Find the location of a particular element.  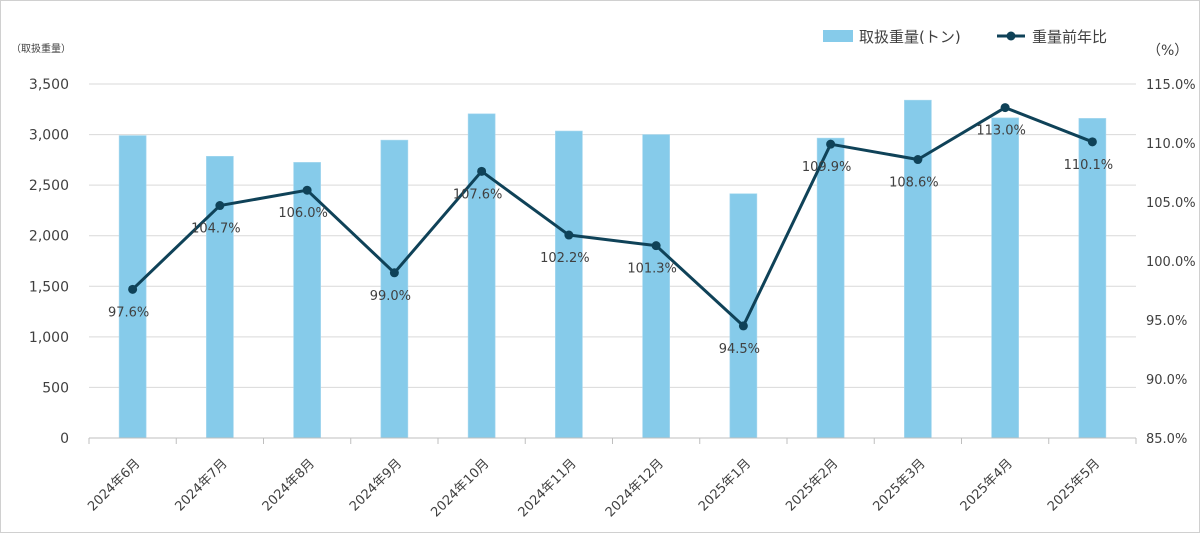

x-tick-label: 2025年5月 is located at coordinates (1074, 485).